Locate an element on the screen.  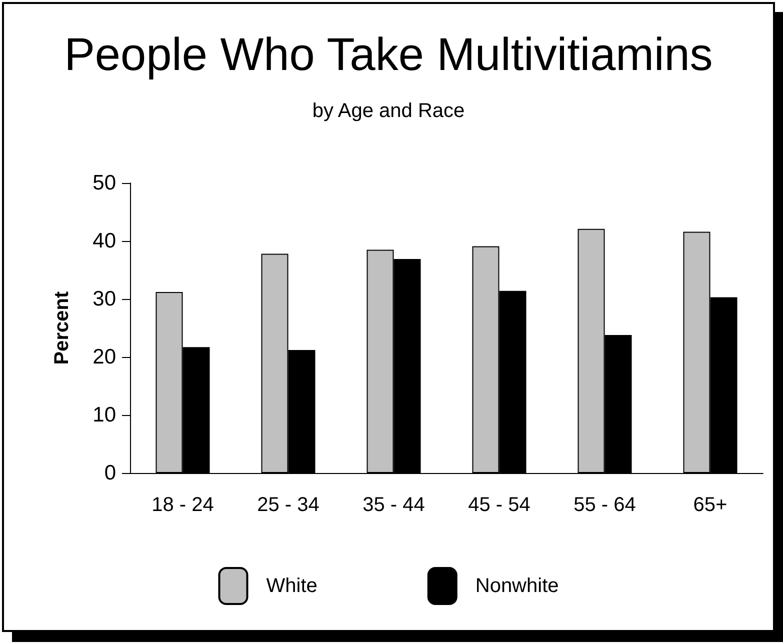
x-tick-label: 35 - 44 is located at coordinates (393, 505).